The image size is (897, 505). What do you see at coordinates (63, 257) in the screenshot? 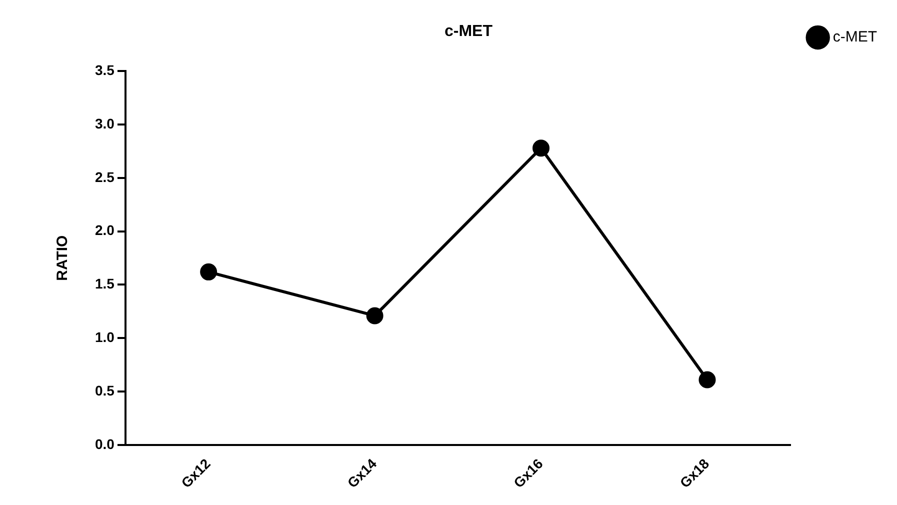
I see `y-axis-title: RATIO` at bounding box center [63, 257].